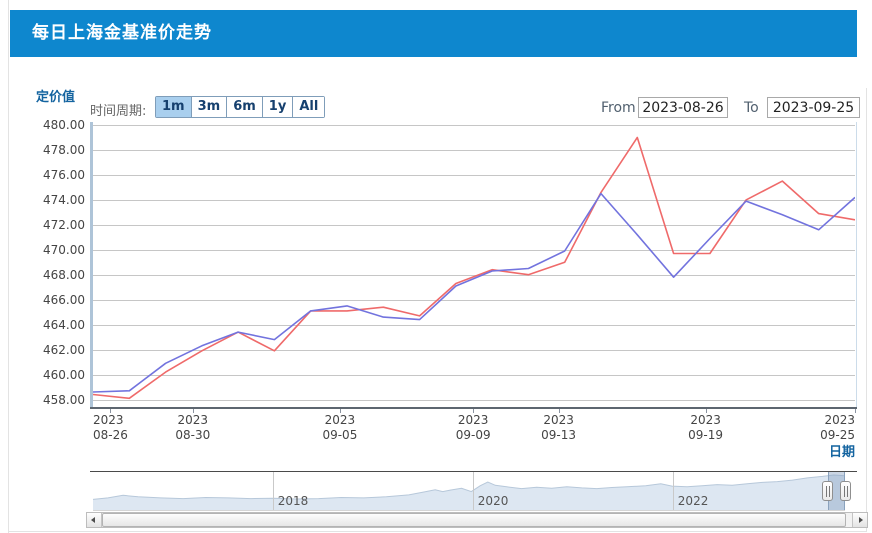  Describe the element at coordinates (437, 531) in the screenshot. I see `panel-border-bottom` at that location.